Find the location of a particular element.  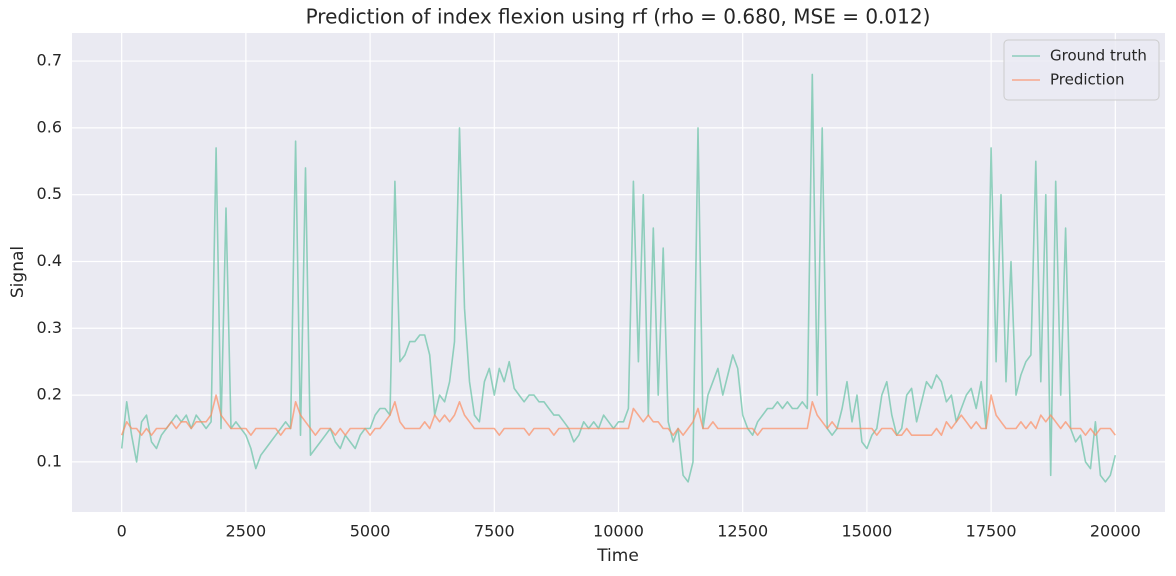

x-tick-label: 5000 is located at coordinates (370, 531).